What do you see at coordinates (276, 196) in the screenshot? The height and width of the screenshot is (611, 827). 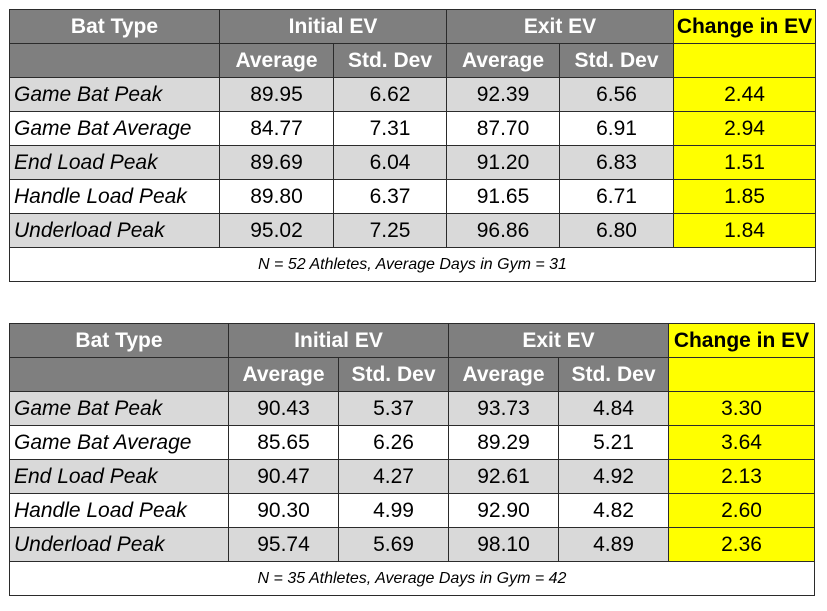 I see `initial-average-cell: 89.80` at bounding box center [276, 196].